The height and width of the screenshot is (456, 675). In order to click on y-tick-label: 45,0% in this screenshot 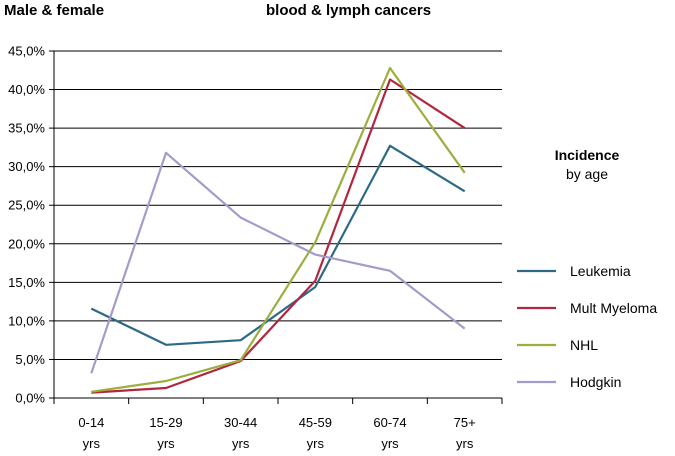, I will do `click(26, 51)`.